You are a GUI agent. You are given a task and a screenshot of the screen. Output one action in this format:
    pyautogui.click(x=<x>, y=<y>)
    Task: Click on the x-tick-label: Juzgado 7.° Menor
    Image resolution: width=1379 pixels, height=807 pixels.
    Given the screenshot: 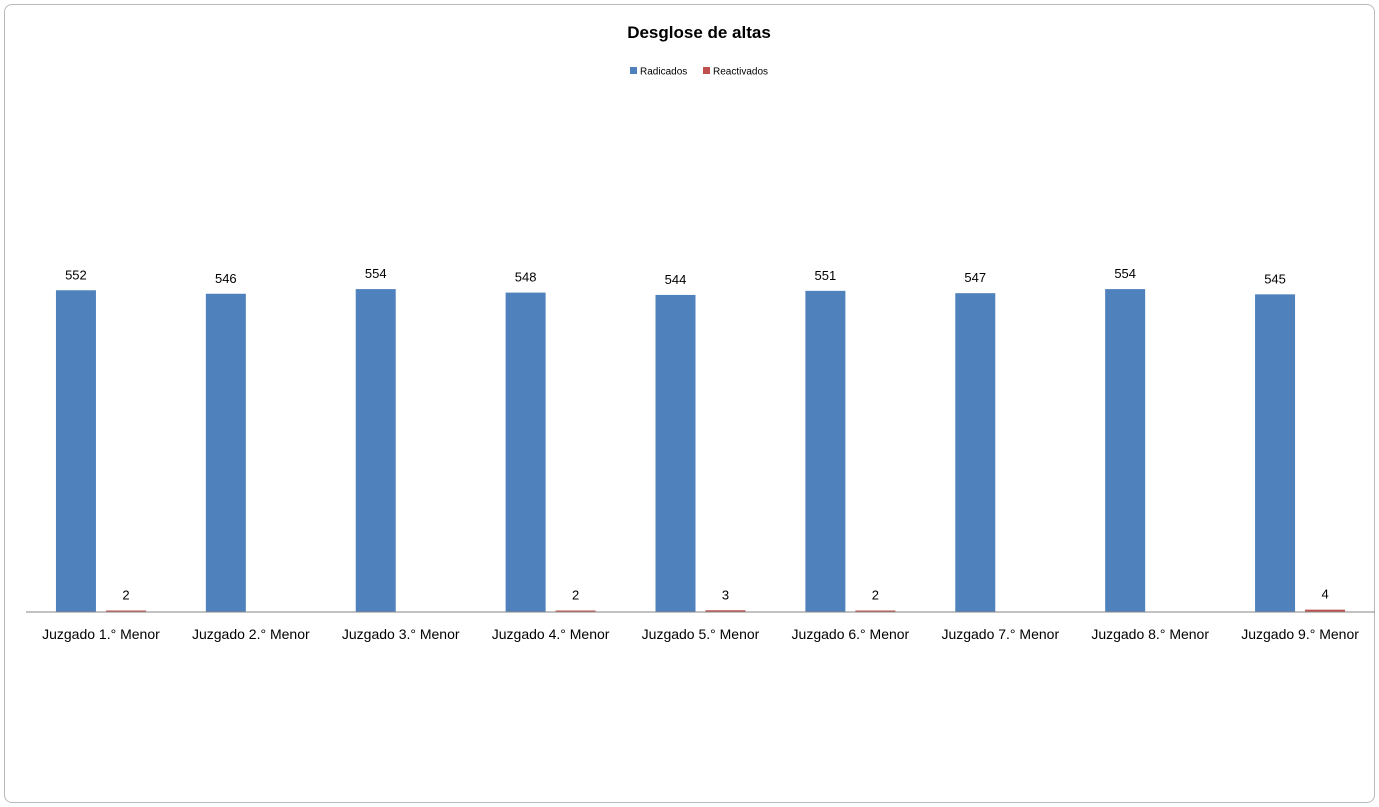 What is the action you would take?
    pyautogui.click(x=1000, y=634)
    